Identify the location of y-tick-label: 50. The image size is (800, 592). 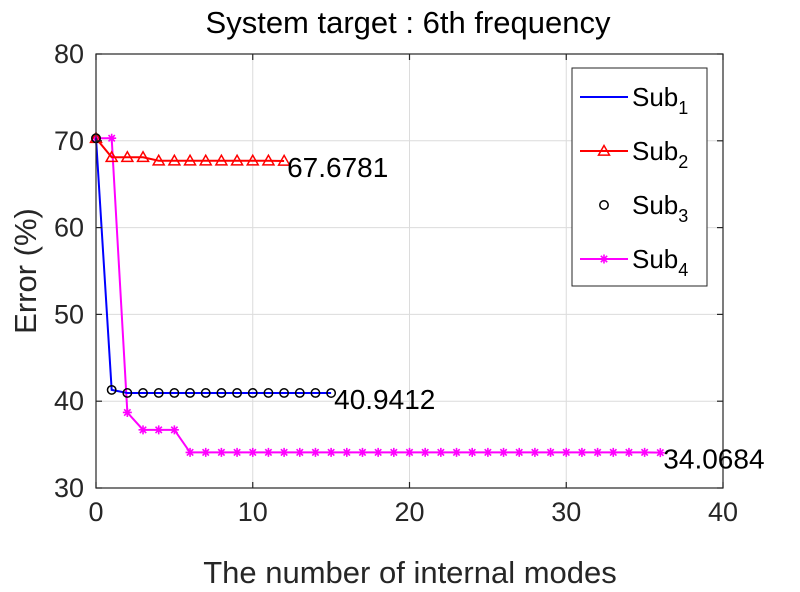
(69, 314).